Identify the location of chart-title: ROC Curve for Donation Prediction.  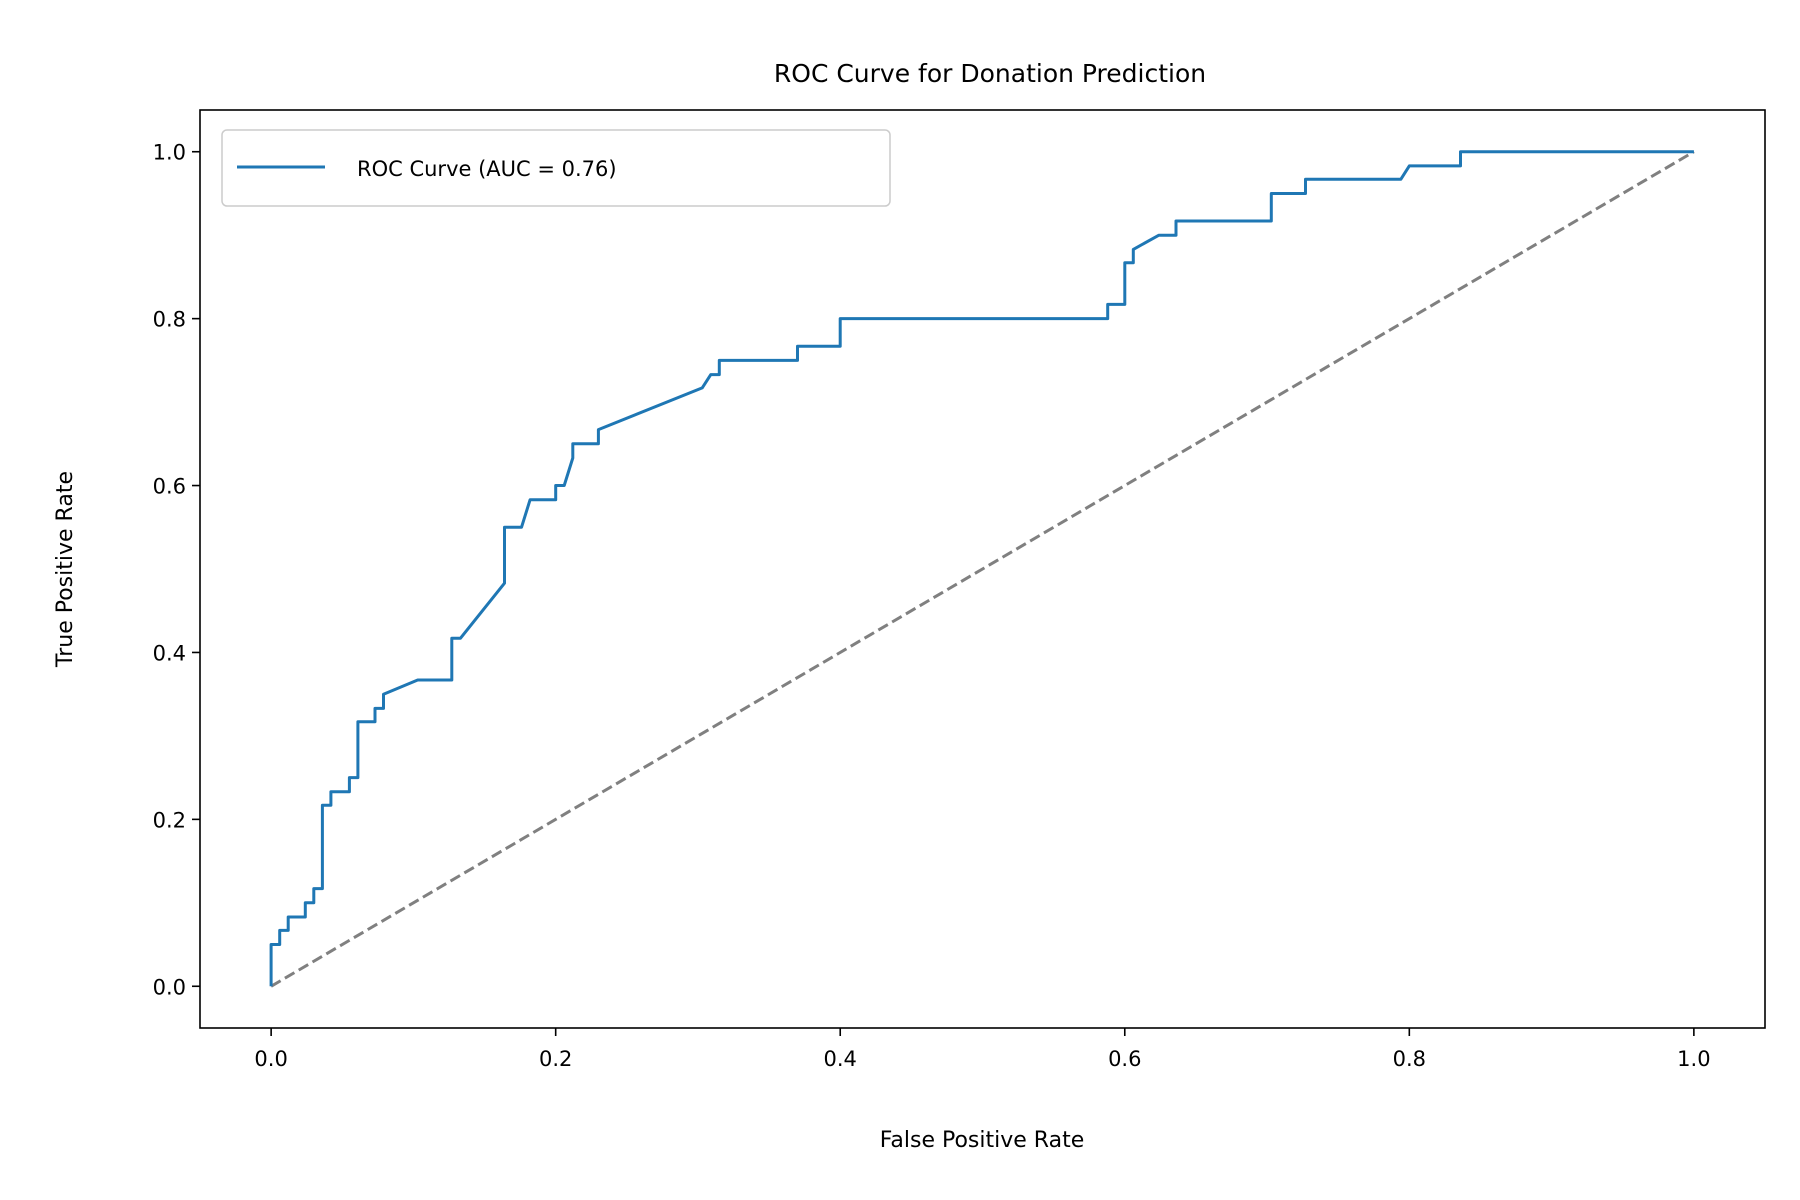
(990, 73).